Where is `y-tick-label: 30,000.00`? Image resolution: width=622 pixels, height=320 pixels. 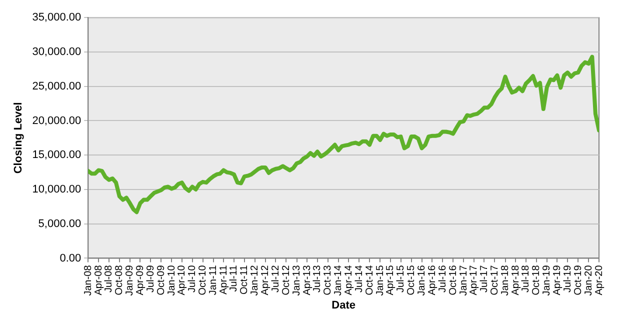 y-tick-label: 30,000.00 is located at coordinates (57, 52).